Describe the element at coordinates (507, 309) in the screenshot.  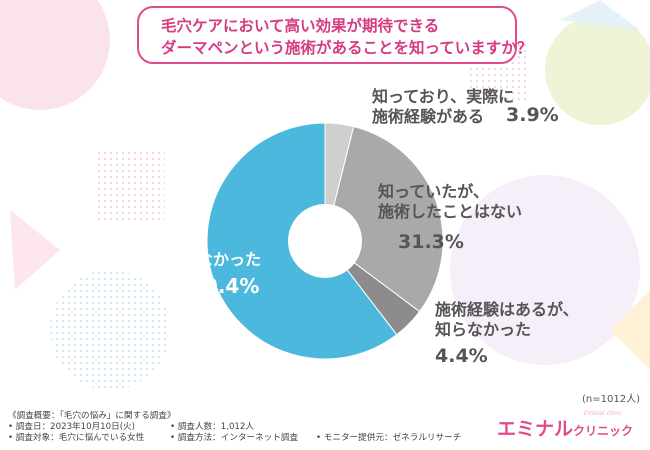
I see `label-experienced-not-known-line1: 施術経験はあるが、` at that location.